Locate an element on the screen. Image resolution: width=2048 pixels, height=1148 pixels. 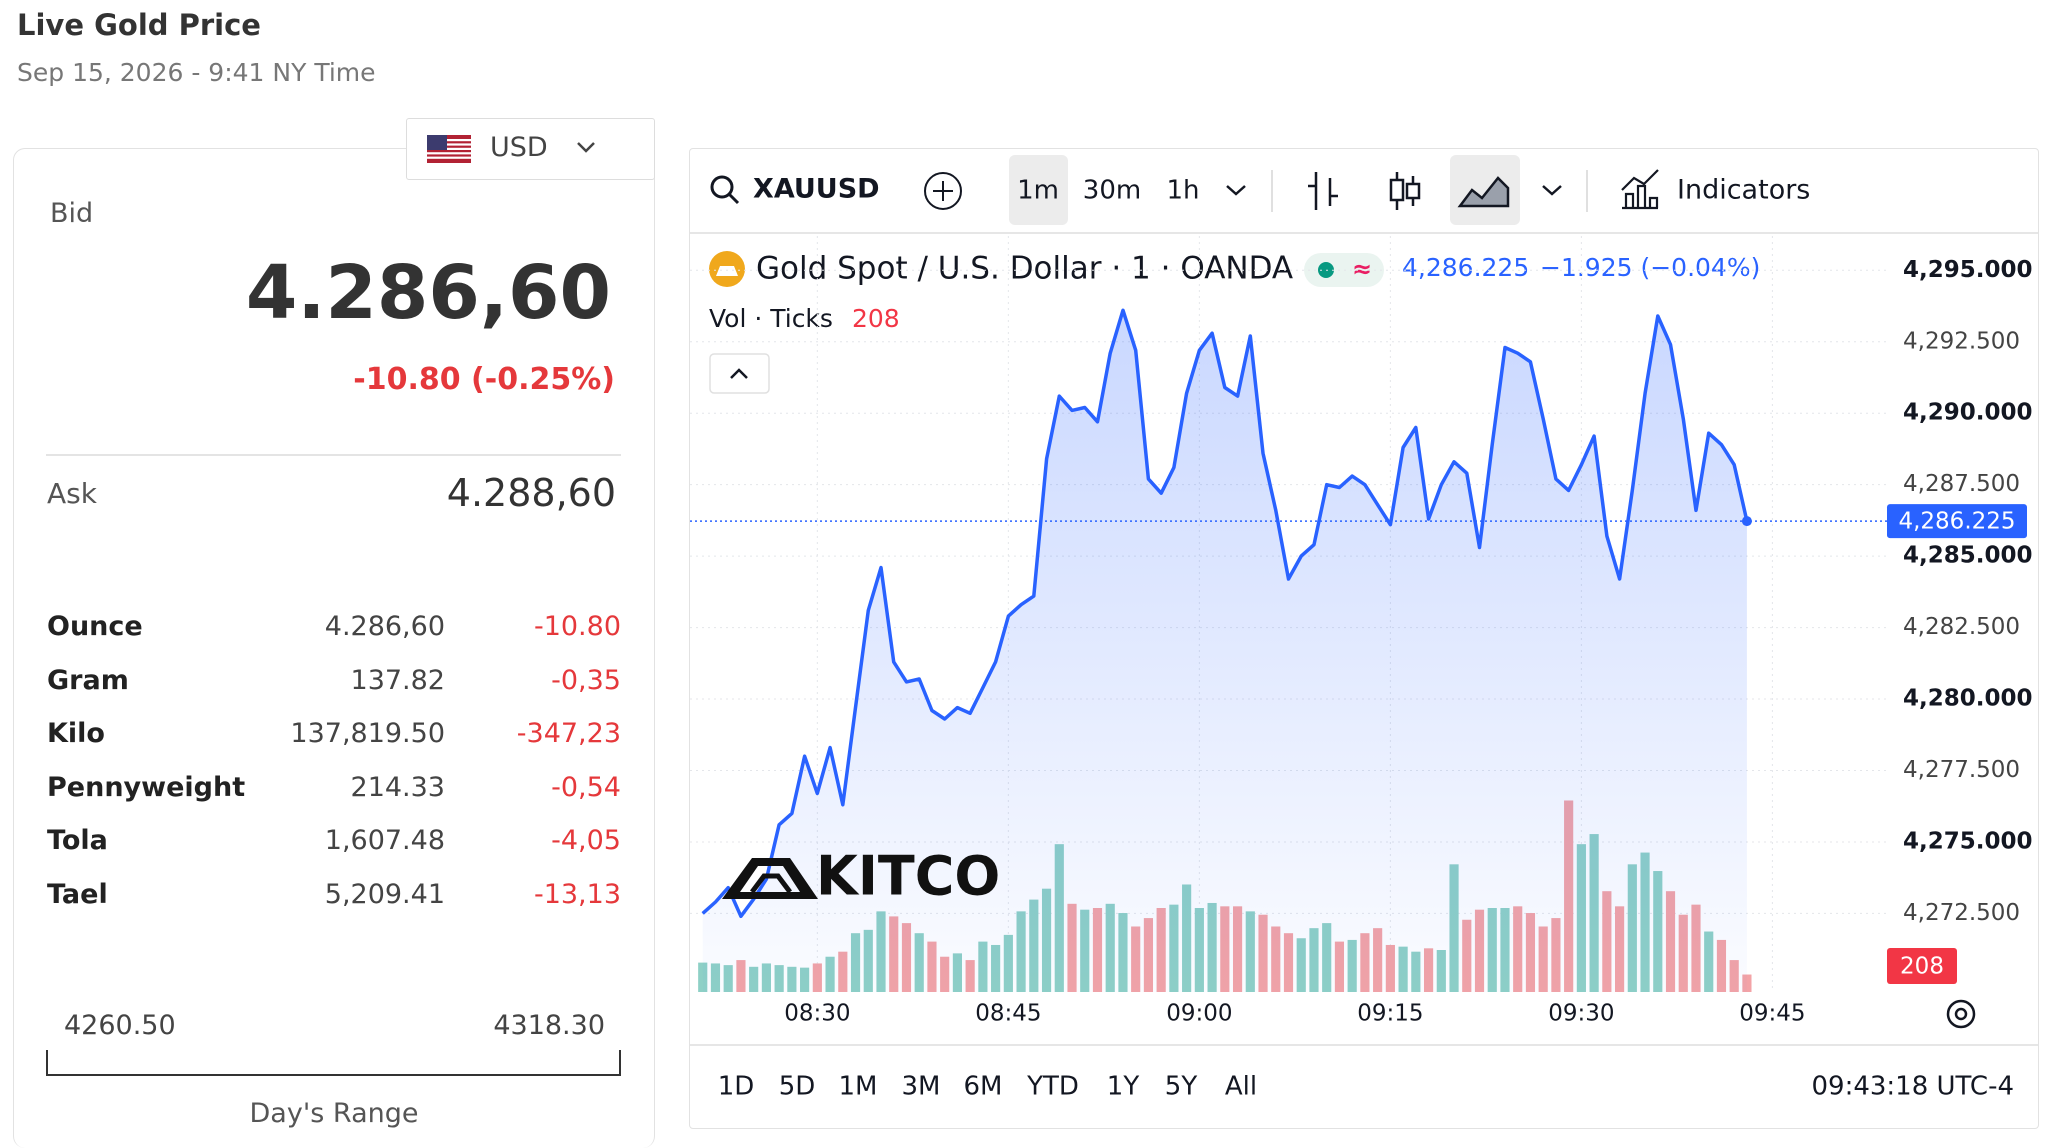
range-button: 6M is located at coordinates (983, 1087).